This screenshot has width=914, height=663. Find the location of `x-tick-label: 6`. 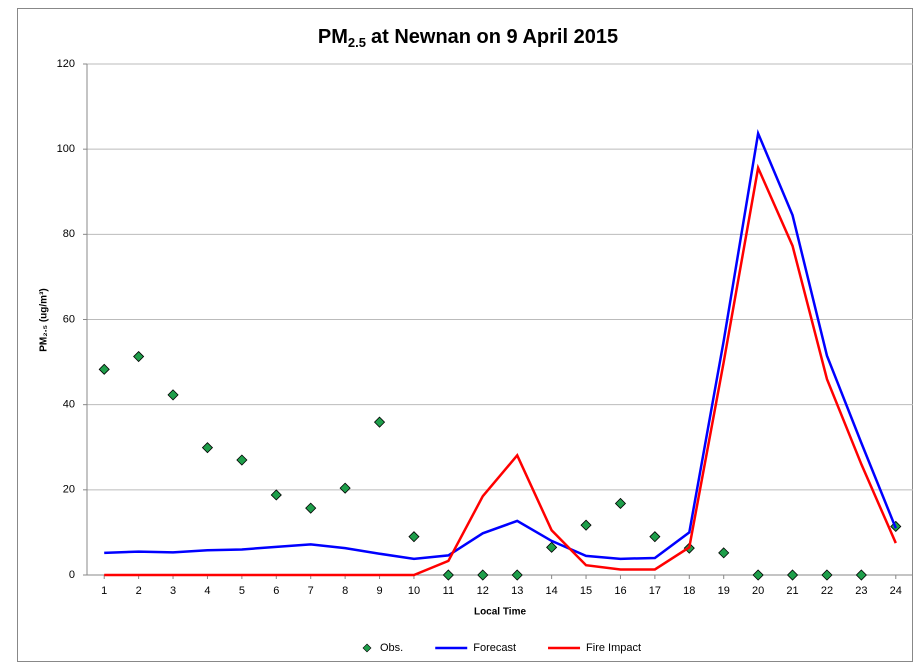

x-tick-label: 6 is located at coordinates (276, 591).